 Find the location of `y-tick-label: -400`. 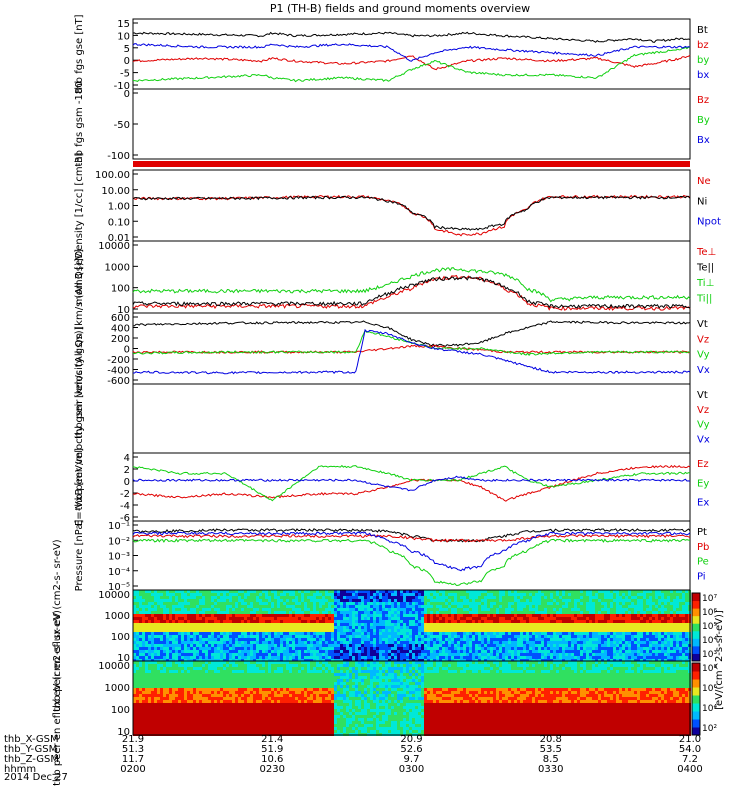

y-tick-label: -400 is located at coordinates (118, 371).